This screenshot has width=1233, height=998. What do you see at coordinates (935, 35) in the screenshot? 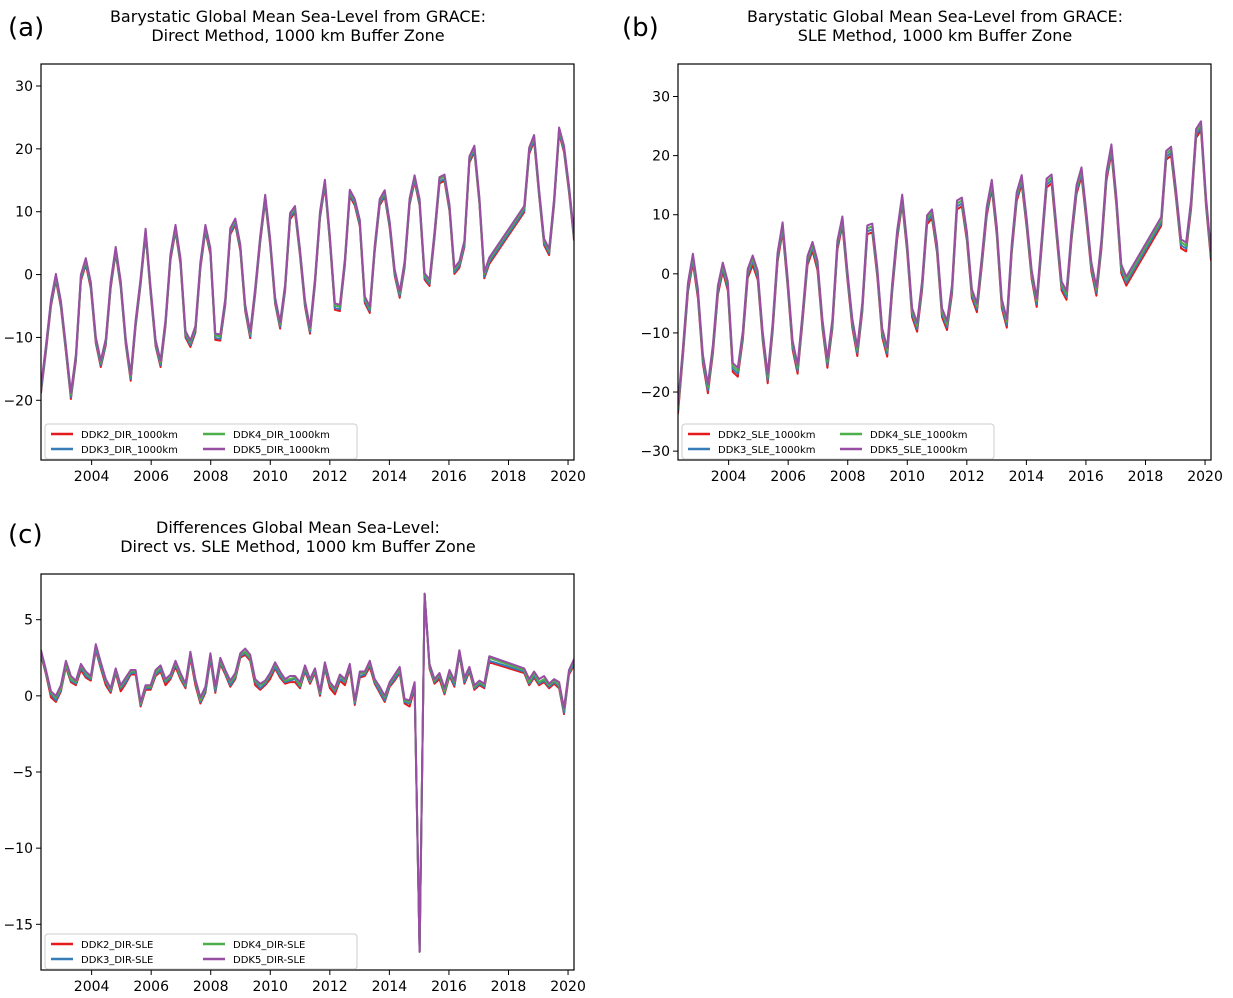
I see `chart-title-line: SLE Method, 1000 km Buffer Zone` at bounding box center [935, 35].